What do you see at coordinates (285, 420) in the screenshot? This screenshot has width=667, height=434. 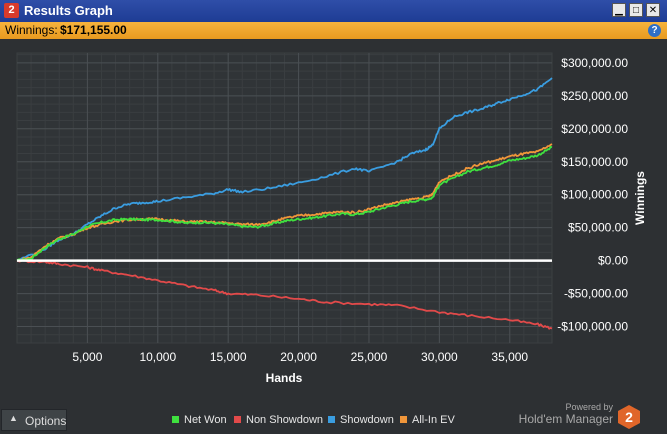 I see `legend-label: Non Showdown` at bounding box center [285, 420].